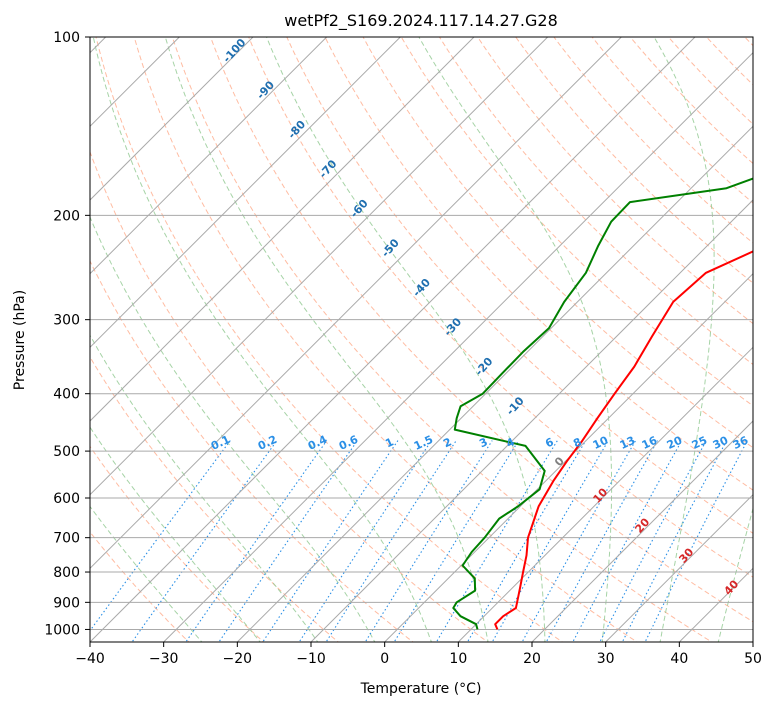 Image resolution: width=775 pixels, height=708 pixels. Describe the element at coordinates (753, 659) in the screenshot. I see `x-tick-label: 50` at that location.